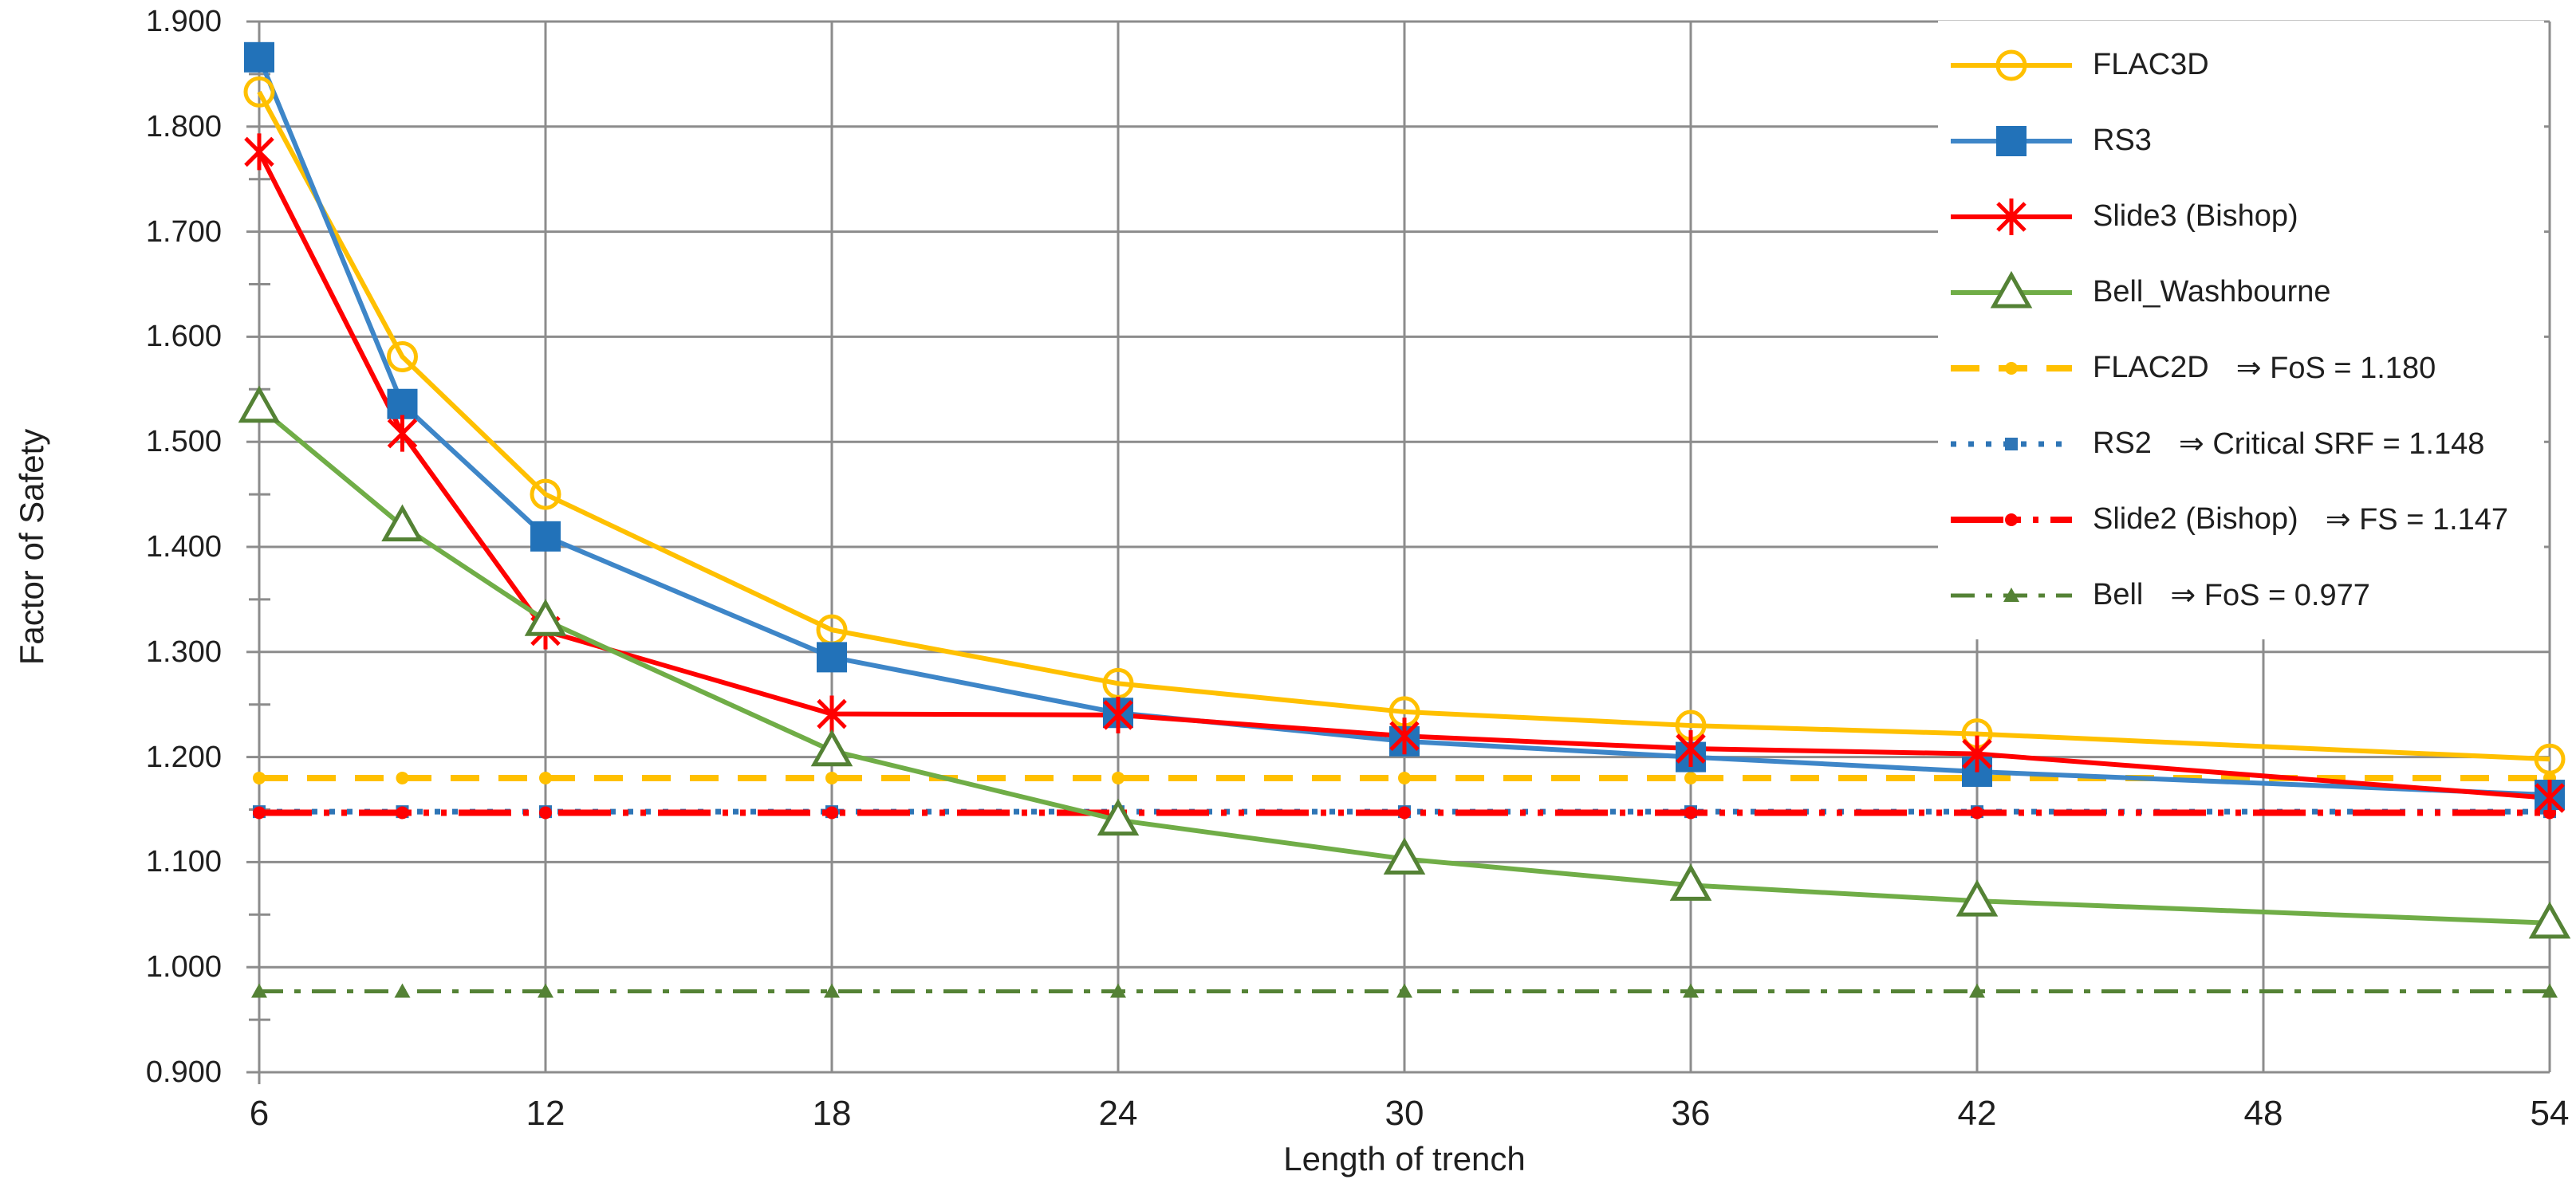 The height and width of the screenshot is (1199, 2576). I want to click on x-tick-label: 36, so click(1691, 1114).